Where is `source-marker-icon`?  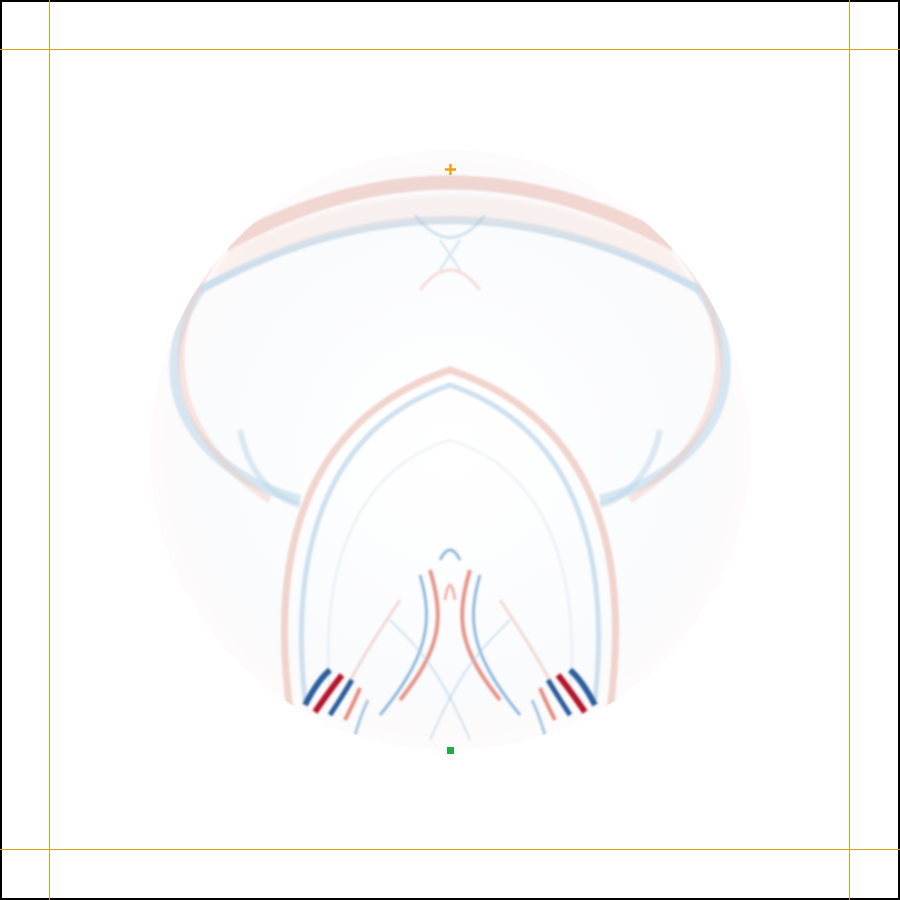 source-marker-icon is located at coordinates (450, 169).